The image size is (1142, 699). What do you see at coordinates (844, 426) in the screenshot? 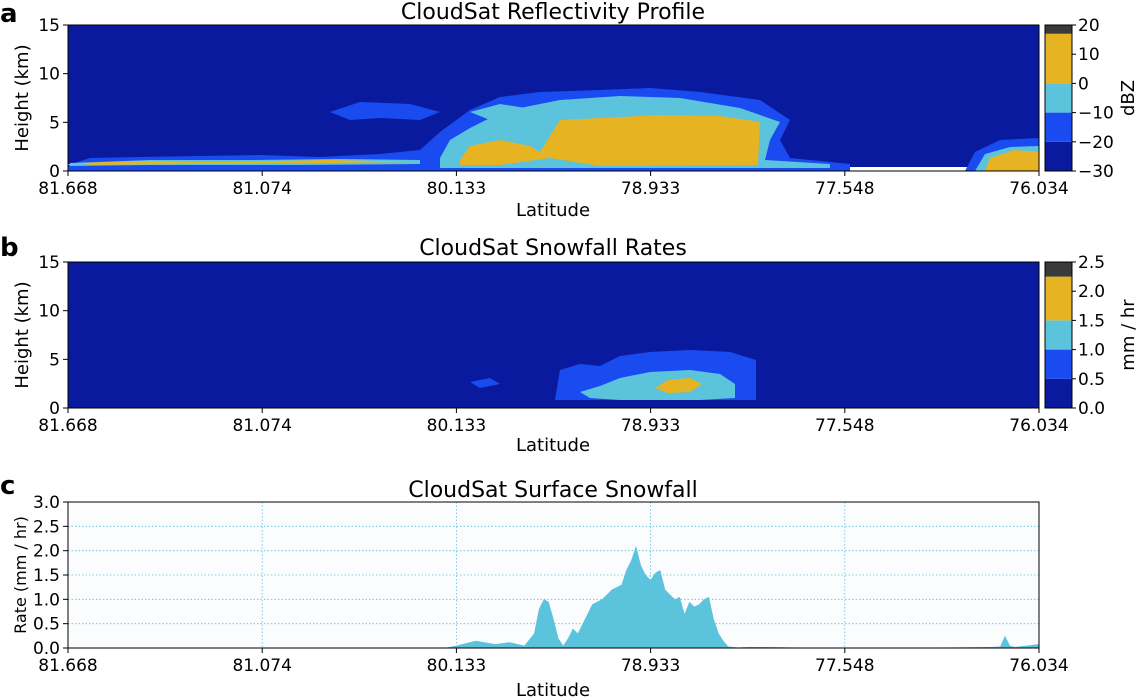
I see `panel-b-x-tick-label: 77.548` at bounding box center [844, 426].